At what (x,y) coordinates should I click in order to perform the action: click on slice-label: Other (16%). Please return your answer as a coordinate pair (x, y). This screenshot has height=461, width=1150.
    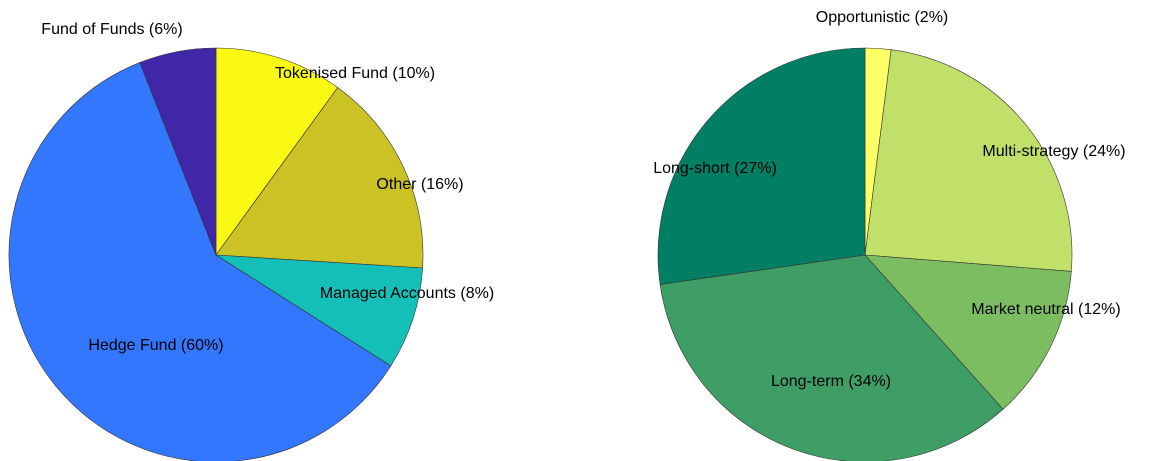
    Looking at the image, I should click on (419, 184).